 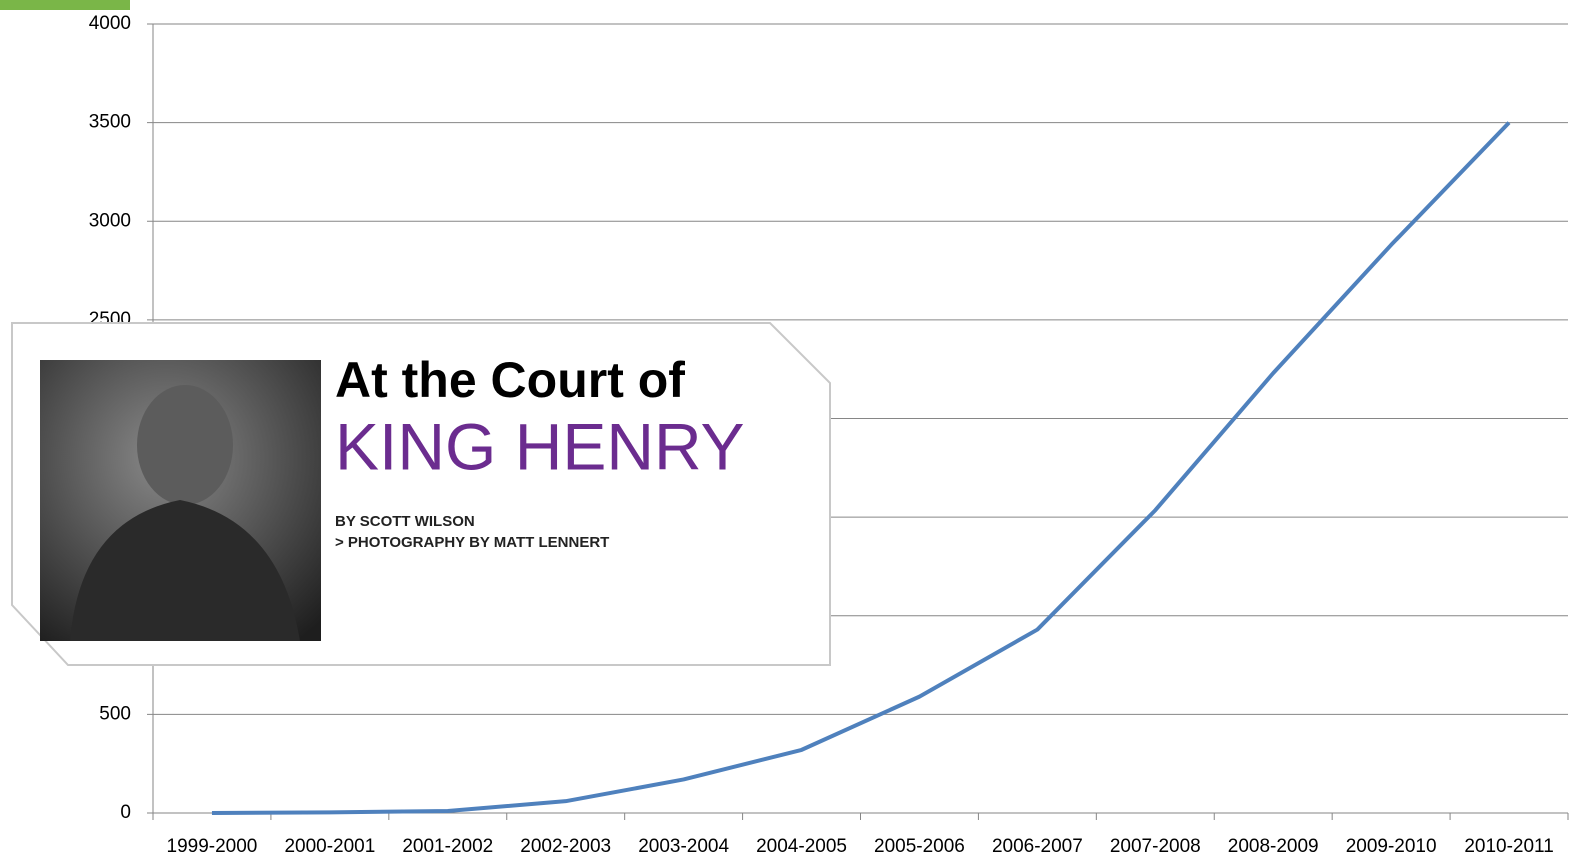 I want to click on y-tick-label: 4000, so click(x=110, y=23).